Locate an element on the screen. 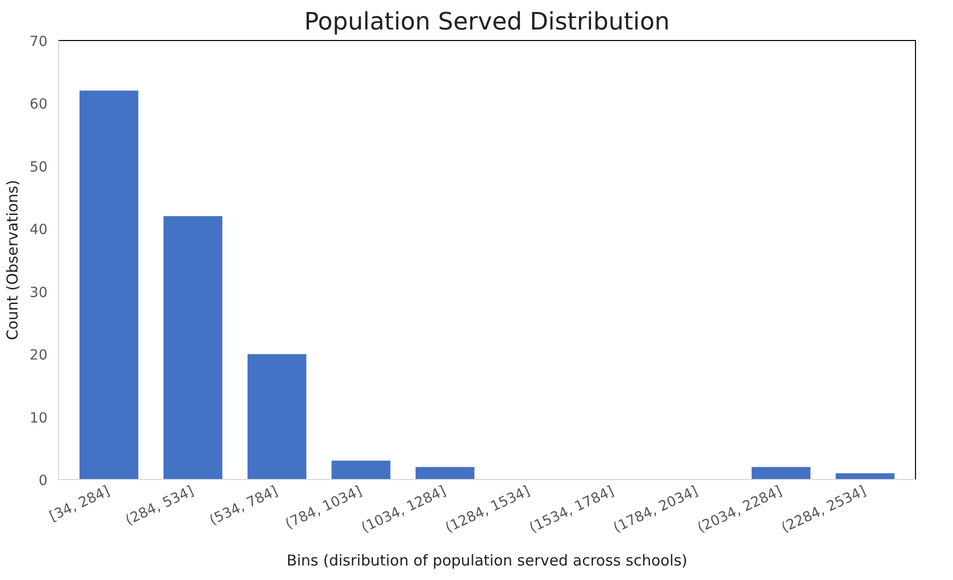 The image size is (953, 580). y-tick-label: 40 is located at coordinates (39, 230).